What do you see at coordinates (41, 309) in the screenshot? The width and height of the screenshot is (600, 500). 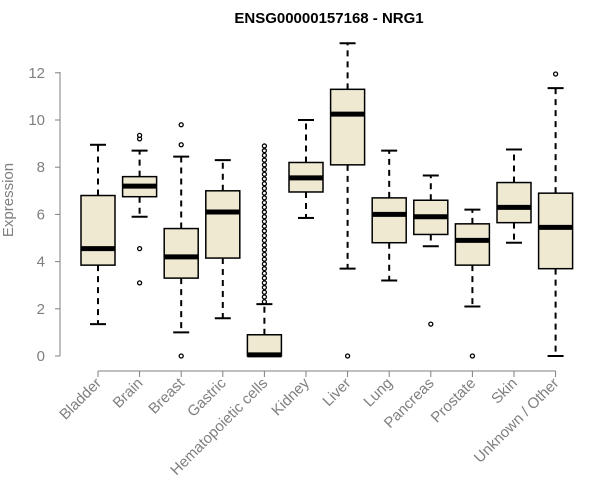 I see `y-tick-label: 2` at bounding box center [41, 309].